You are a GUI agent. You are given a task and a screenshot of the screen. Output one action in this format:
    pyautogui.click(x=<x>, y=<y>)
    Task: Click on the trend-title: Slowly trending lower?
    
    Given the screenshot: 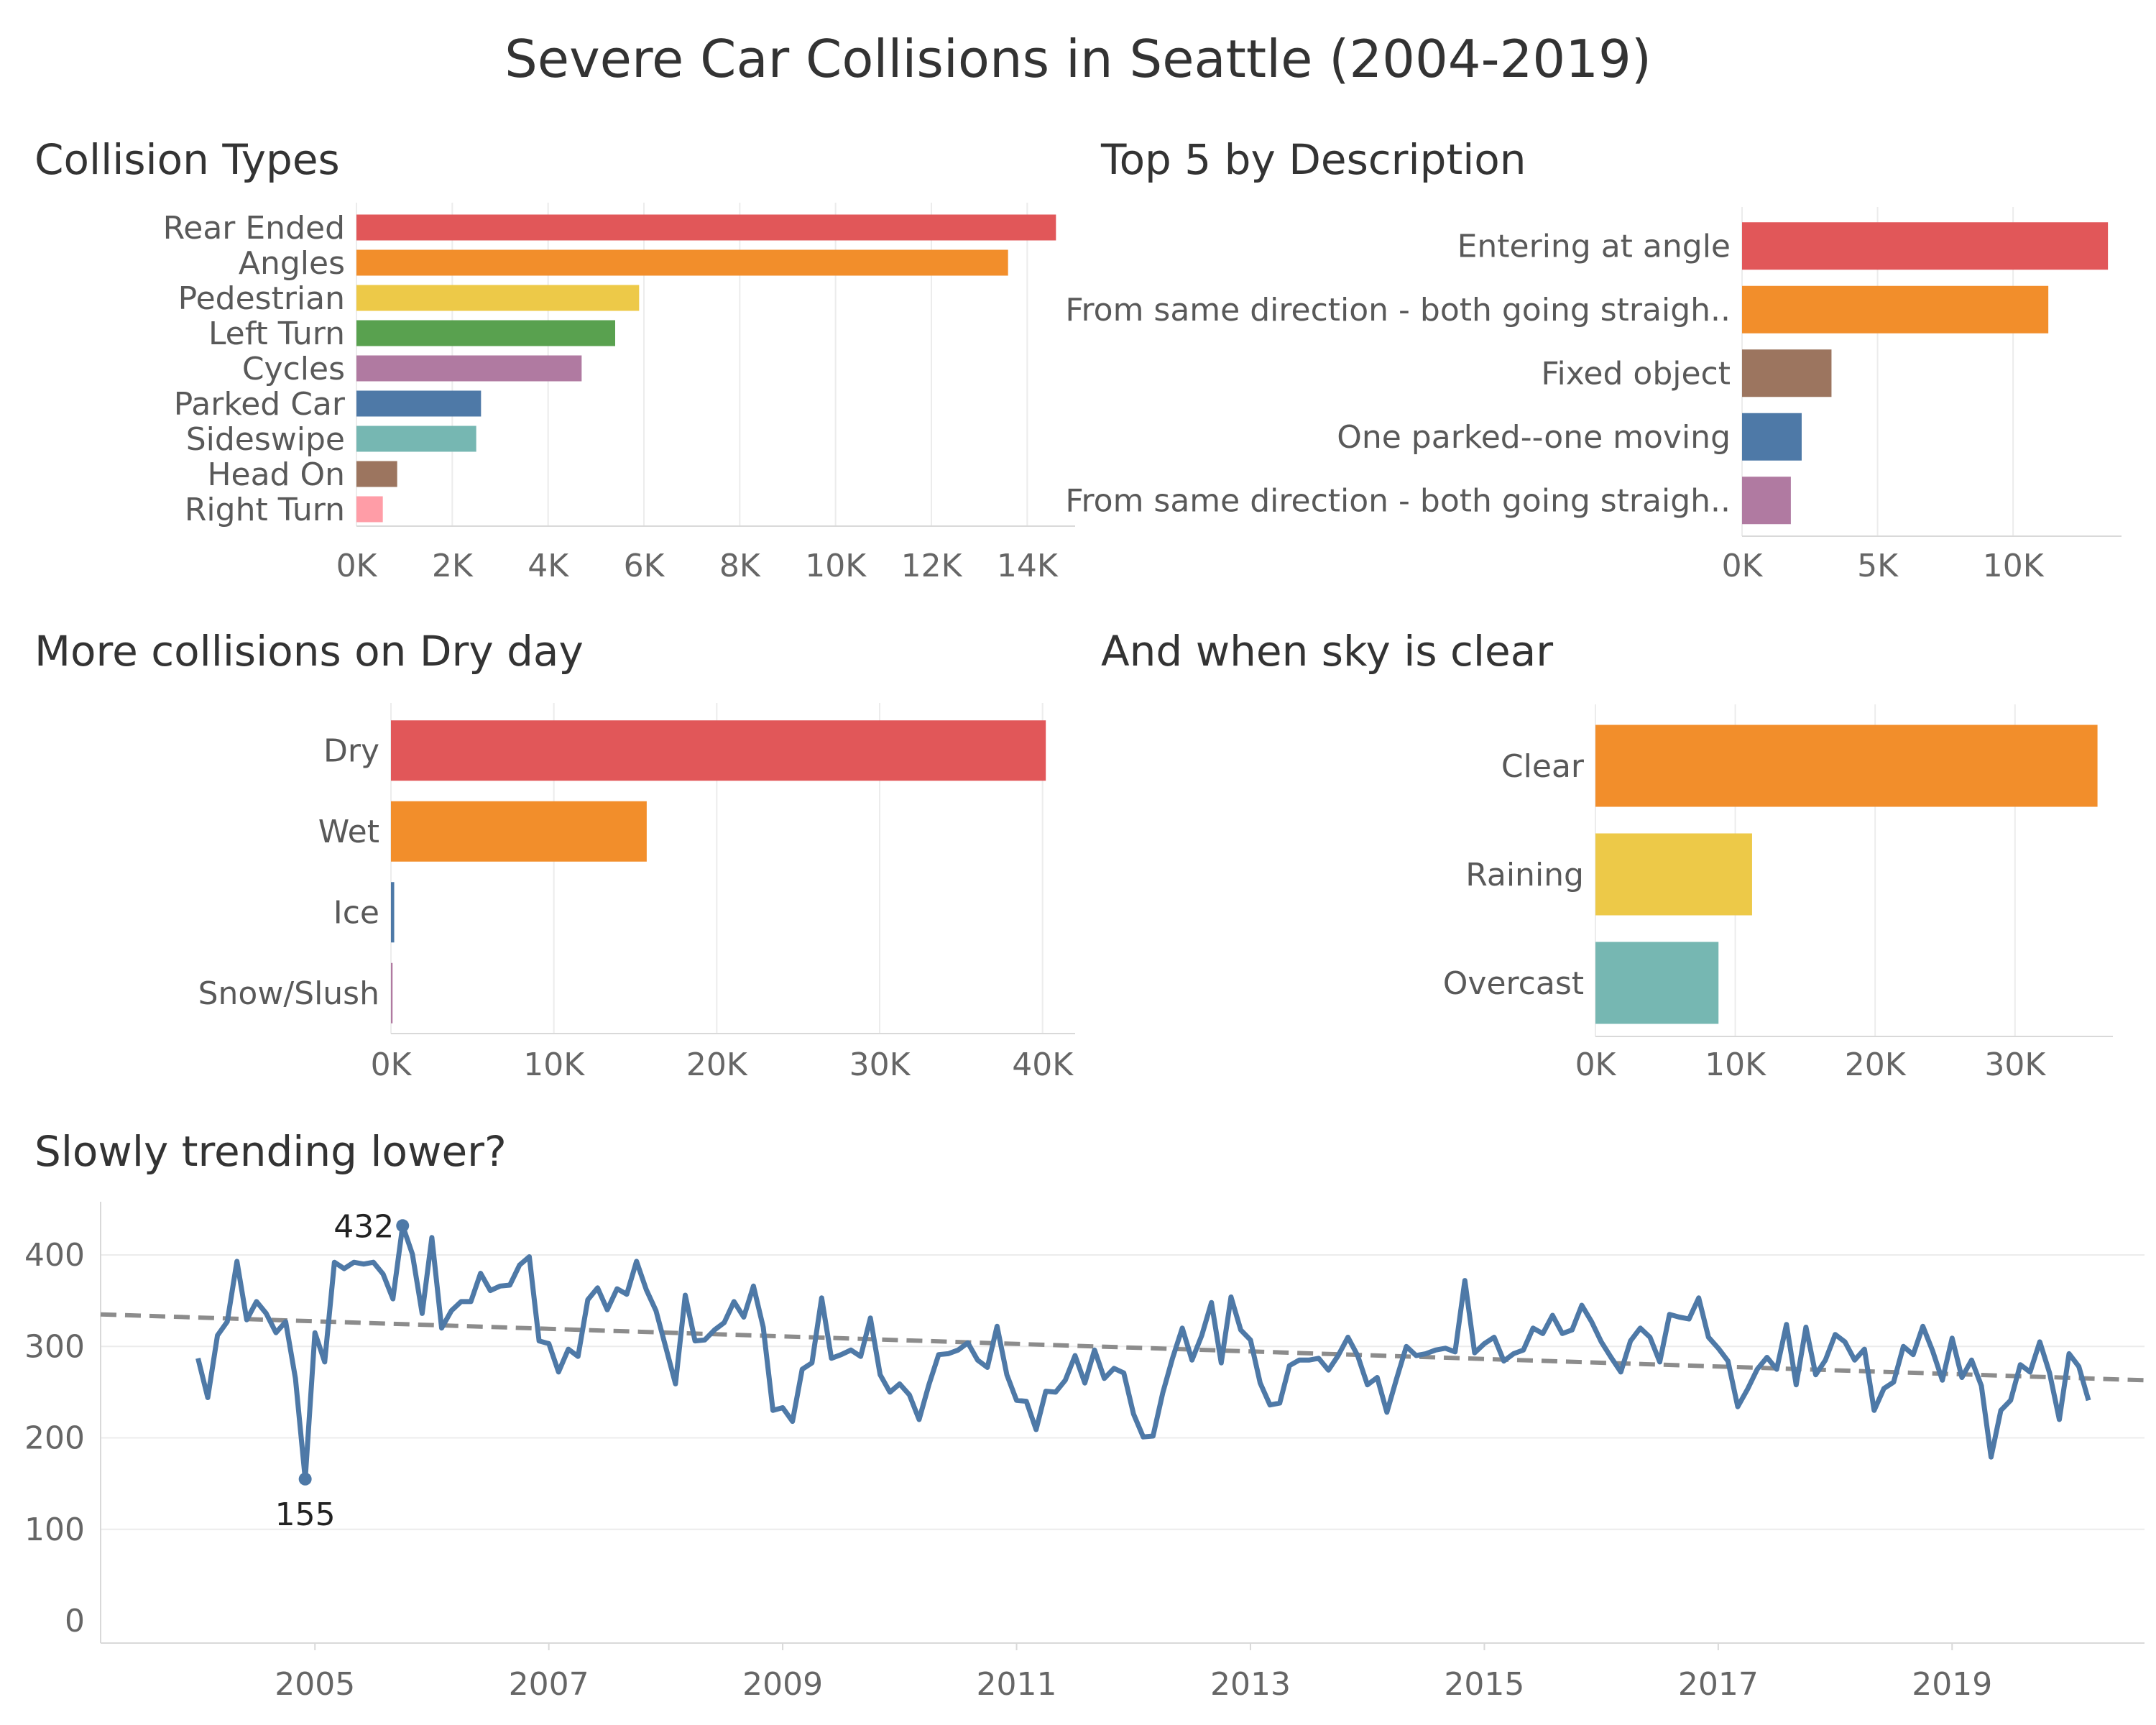 What is the action you would take?
    pyautogui.click(x=270, y=1151)
    